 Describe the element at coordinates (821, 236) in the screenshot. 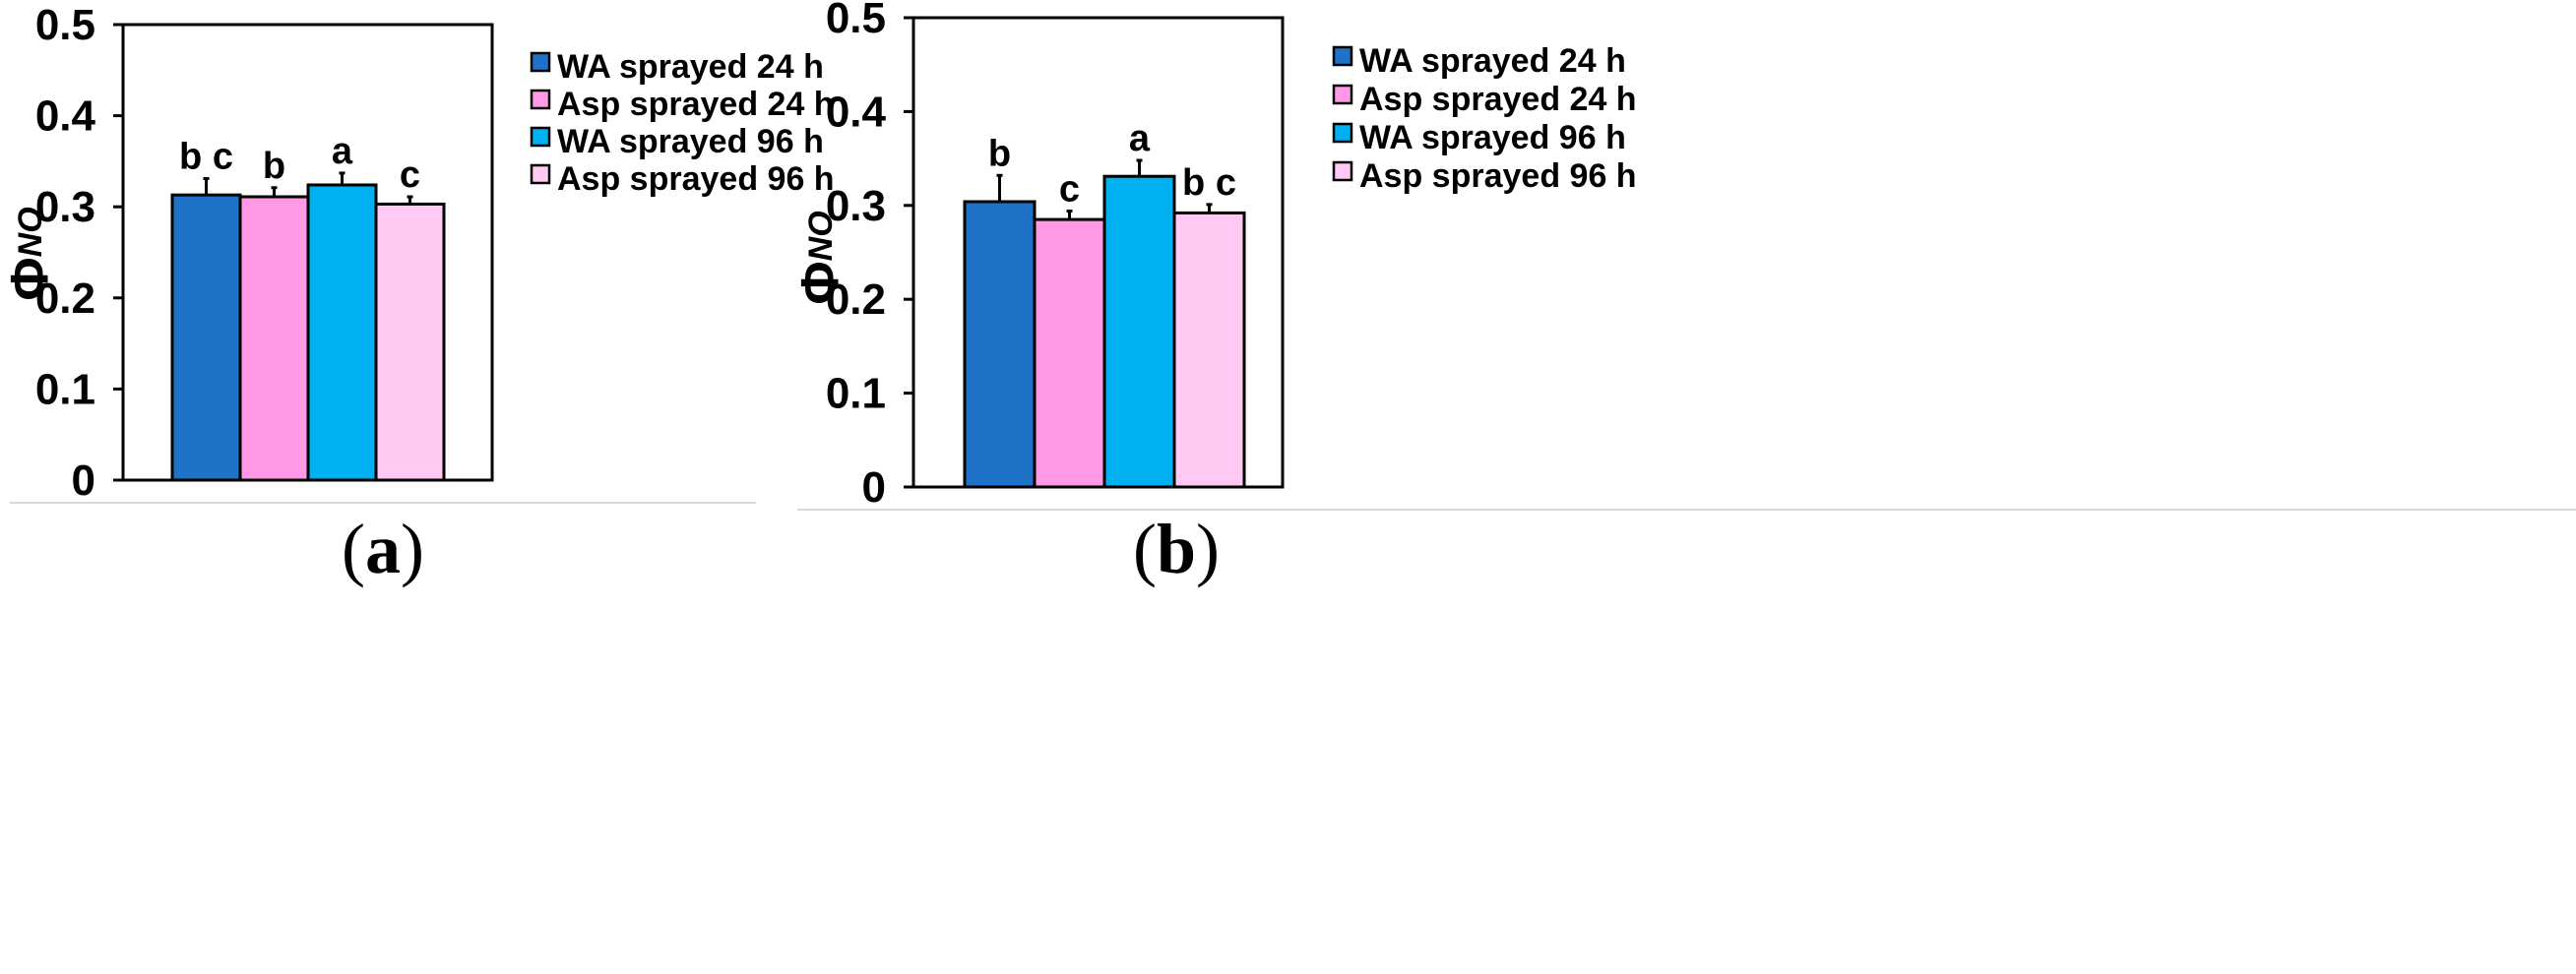

I see `y-axis-label-subscript-b: NO` at that location.